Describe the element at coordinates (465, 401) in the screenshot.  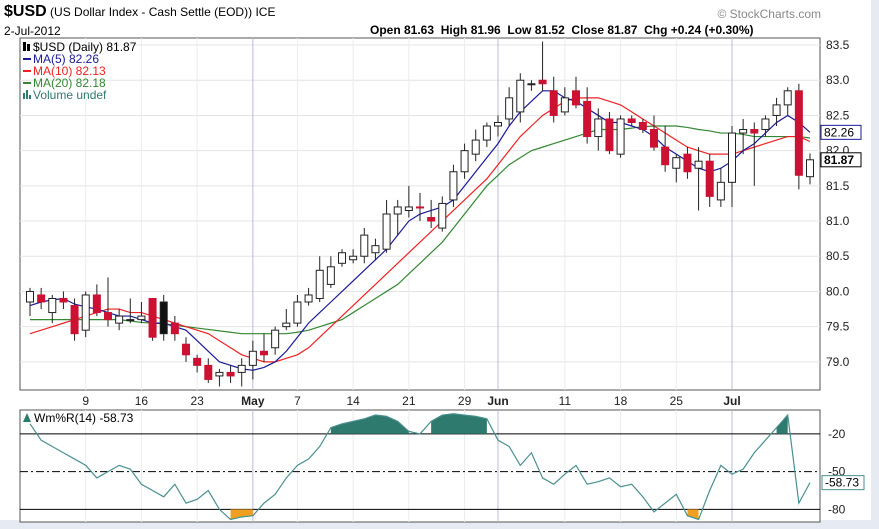
I see `x-tick-label: 29` at that location.